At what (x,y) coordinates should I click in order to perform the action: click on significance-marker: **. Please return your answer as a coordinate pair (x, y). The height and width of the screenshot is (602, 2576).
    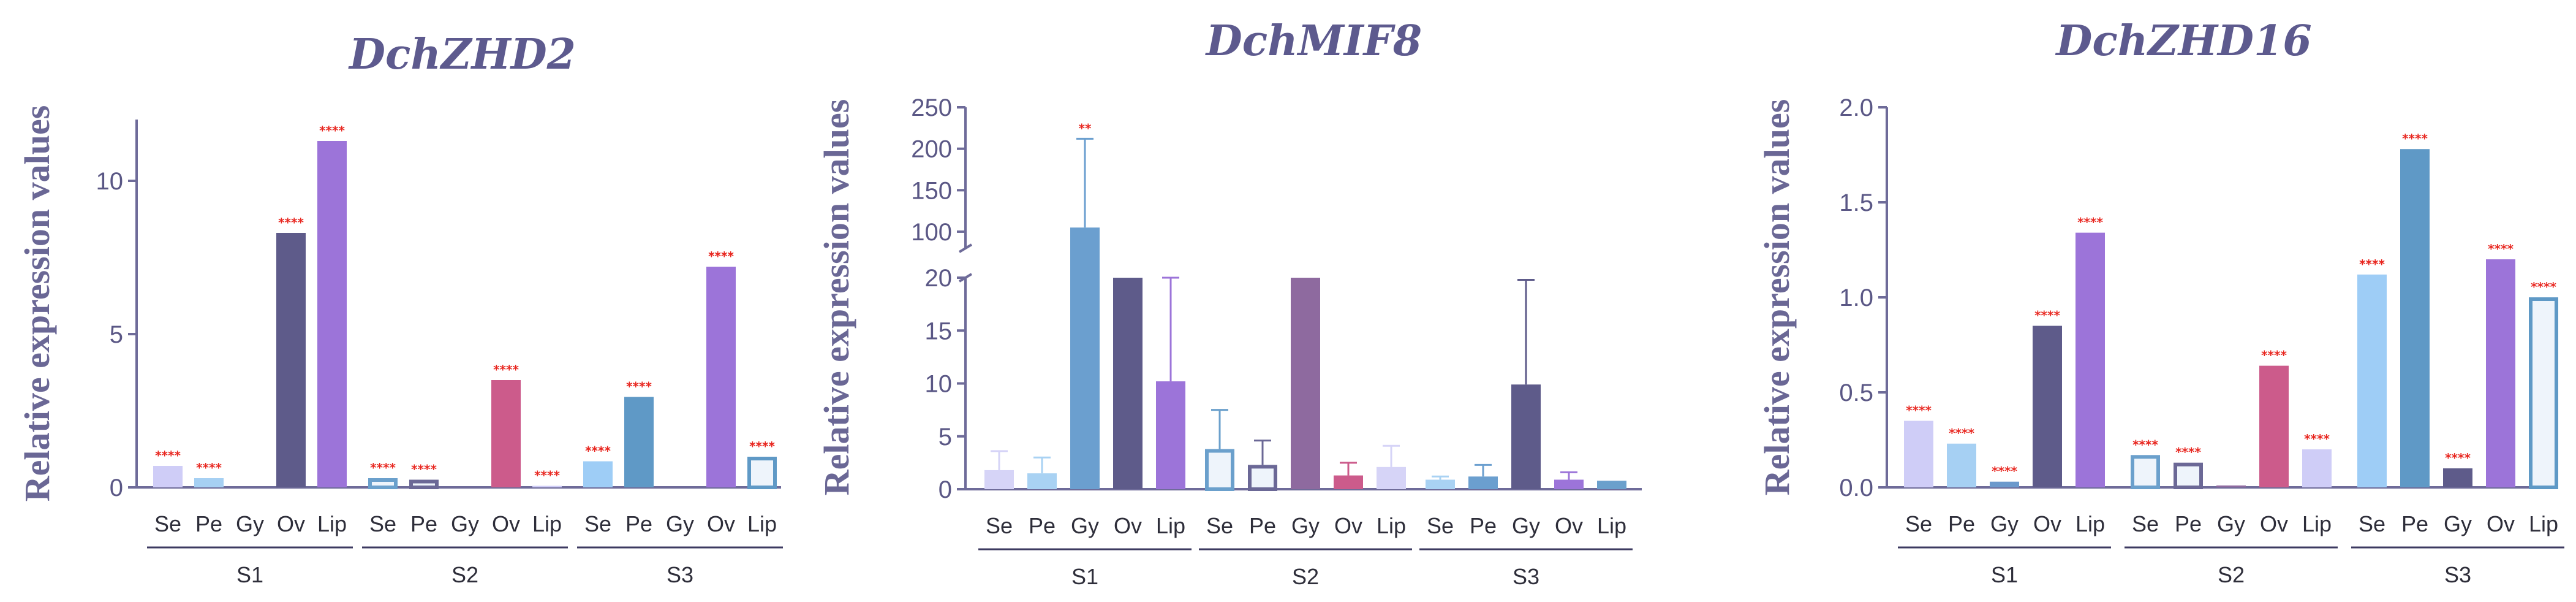
    Looking at the image, I should click on (1085, 128).